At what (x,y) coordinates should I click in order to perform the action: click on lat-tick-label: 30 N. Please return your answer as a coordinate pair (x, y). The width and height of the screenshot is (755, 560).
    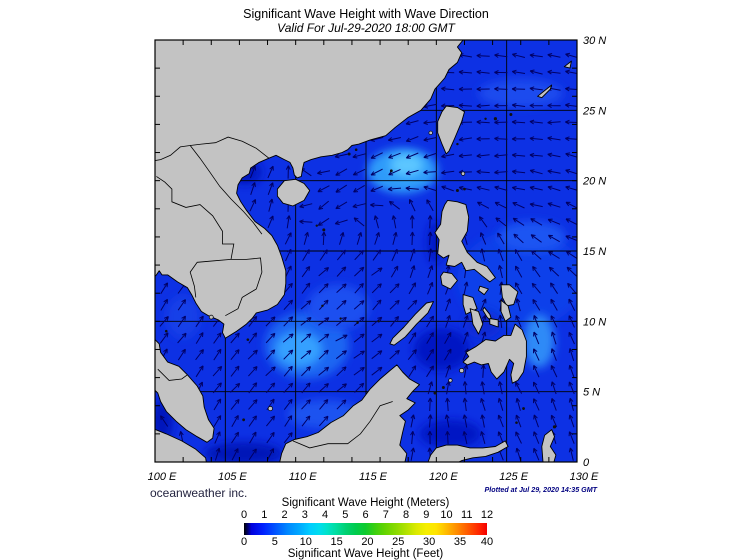
    Looking at the image, I should click on (594, 41).